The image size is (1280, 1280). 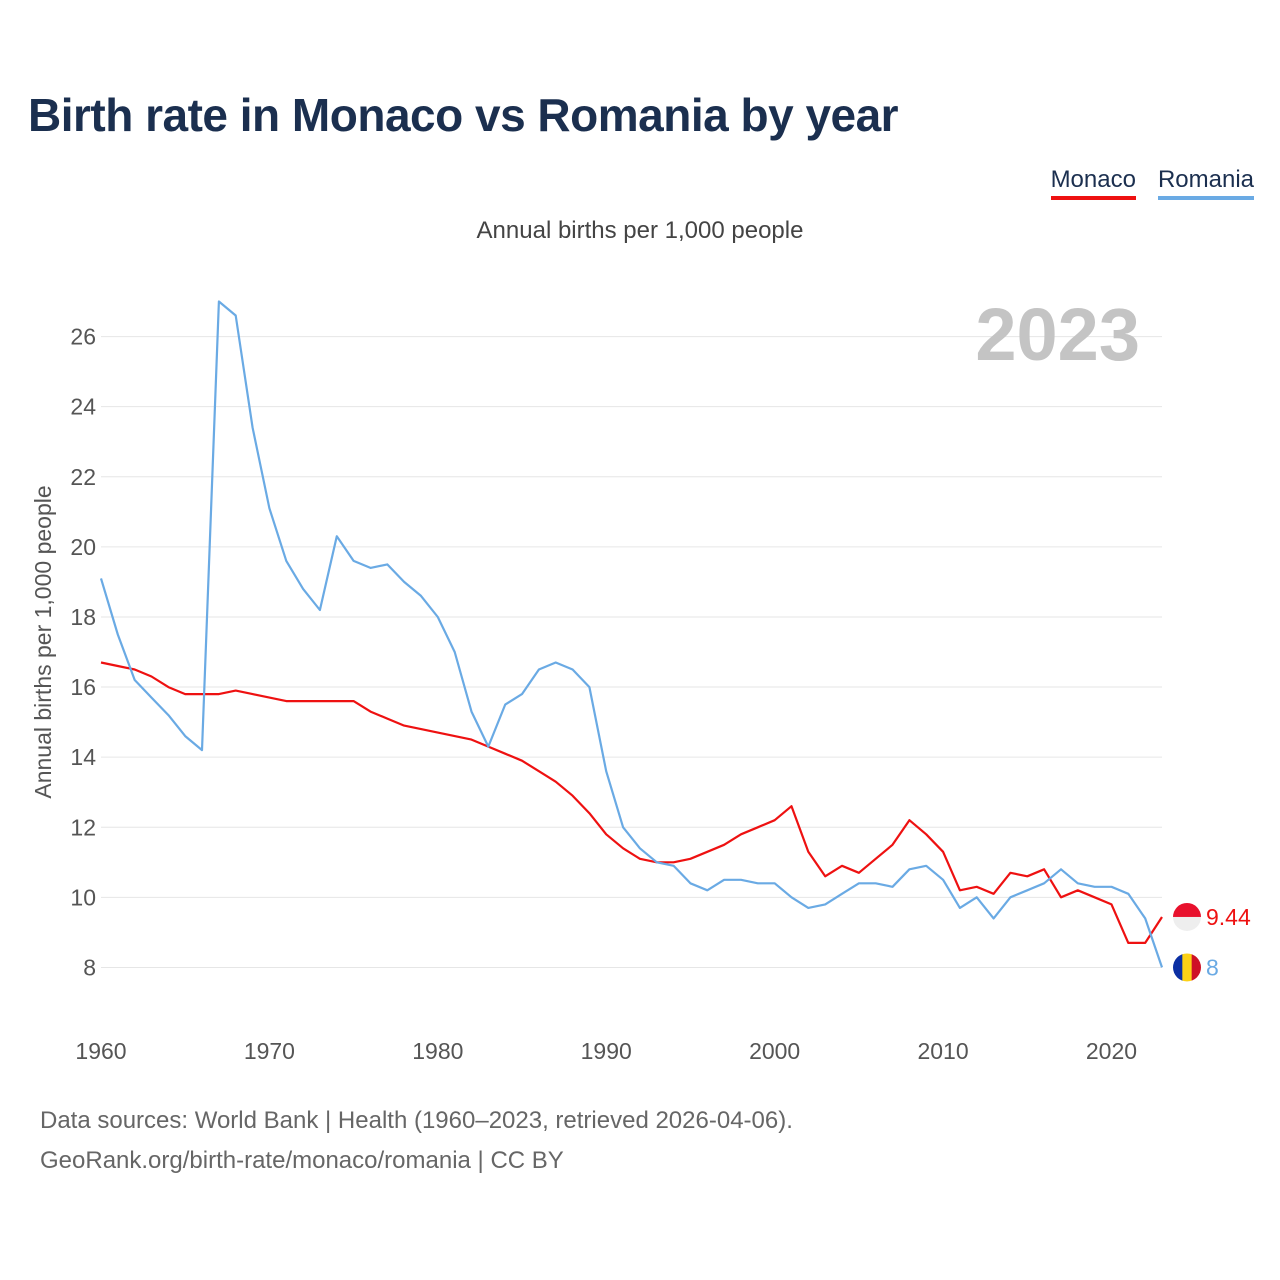 What do you see at coordinates (43, 641) in the screenshot?
I see `y-axis-label: Annual births per 1,000 people` at bounding box center [43, 641].